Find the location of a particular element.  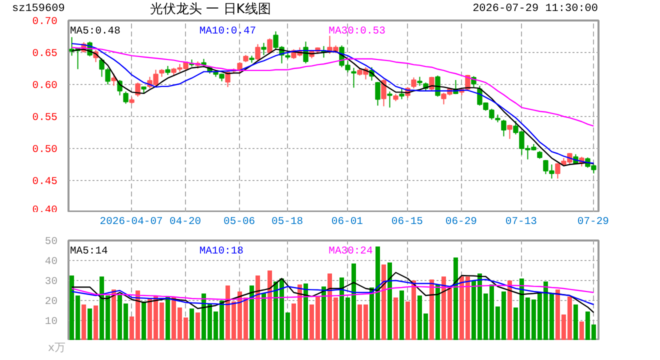

text: 2026-07-29 11:30:00 is located at coordinates (535, 9).